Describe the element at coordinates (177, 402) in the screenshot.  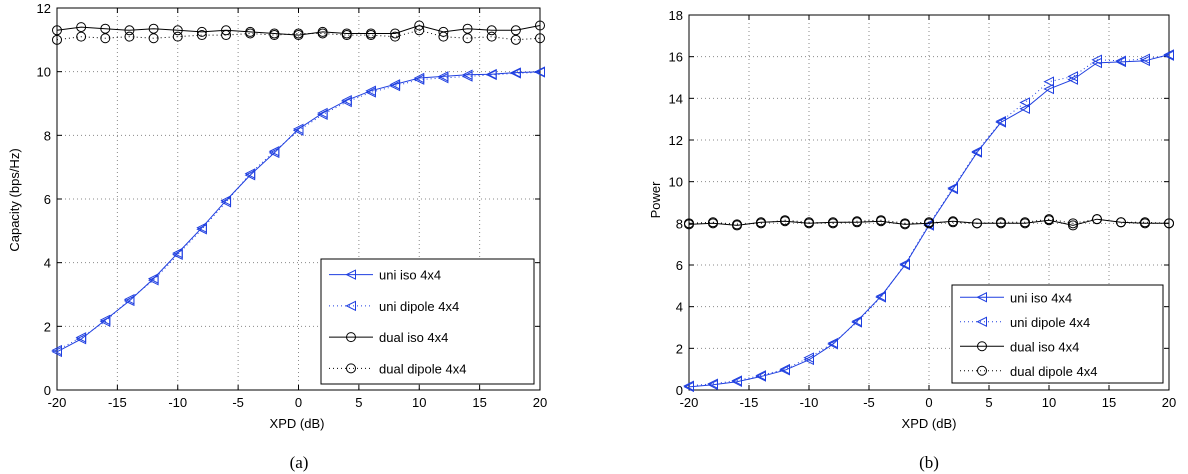
I see `x-tick-label: -10` at that location.